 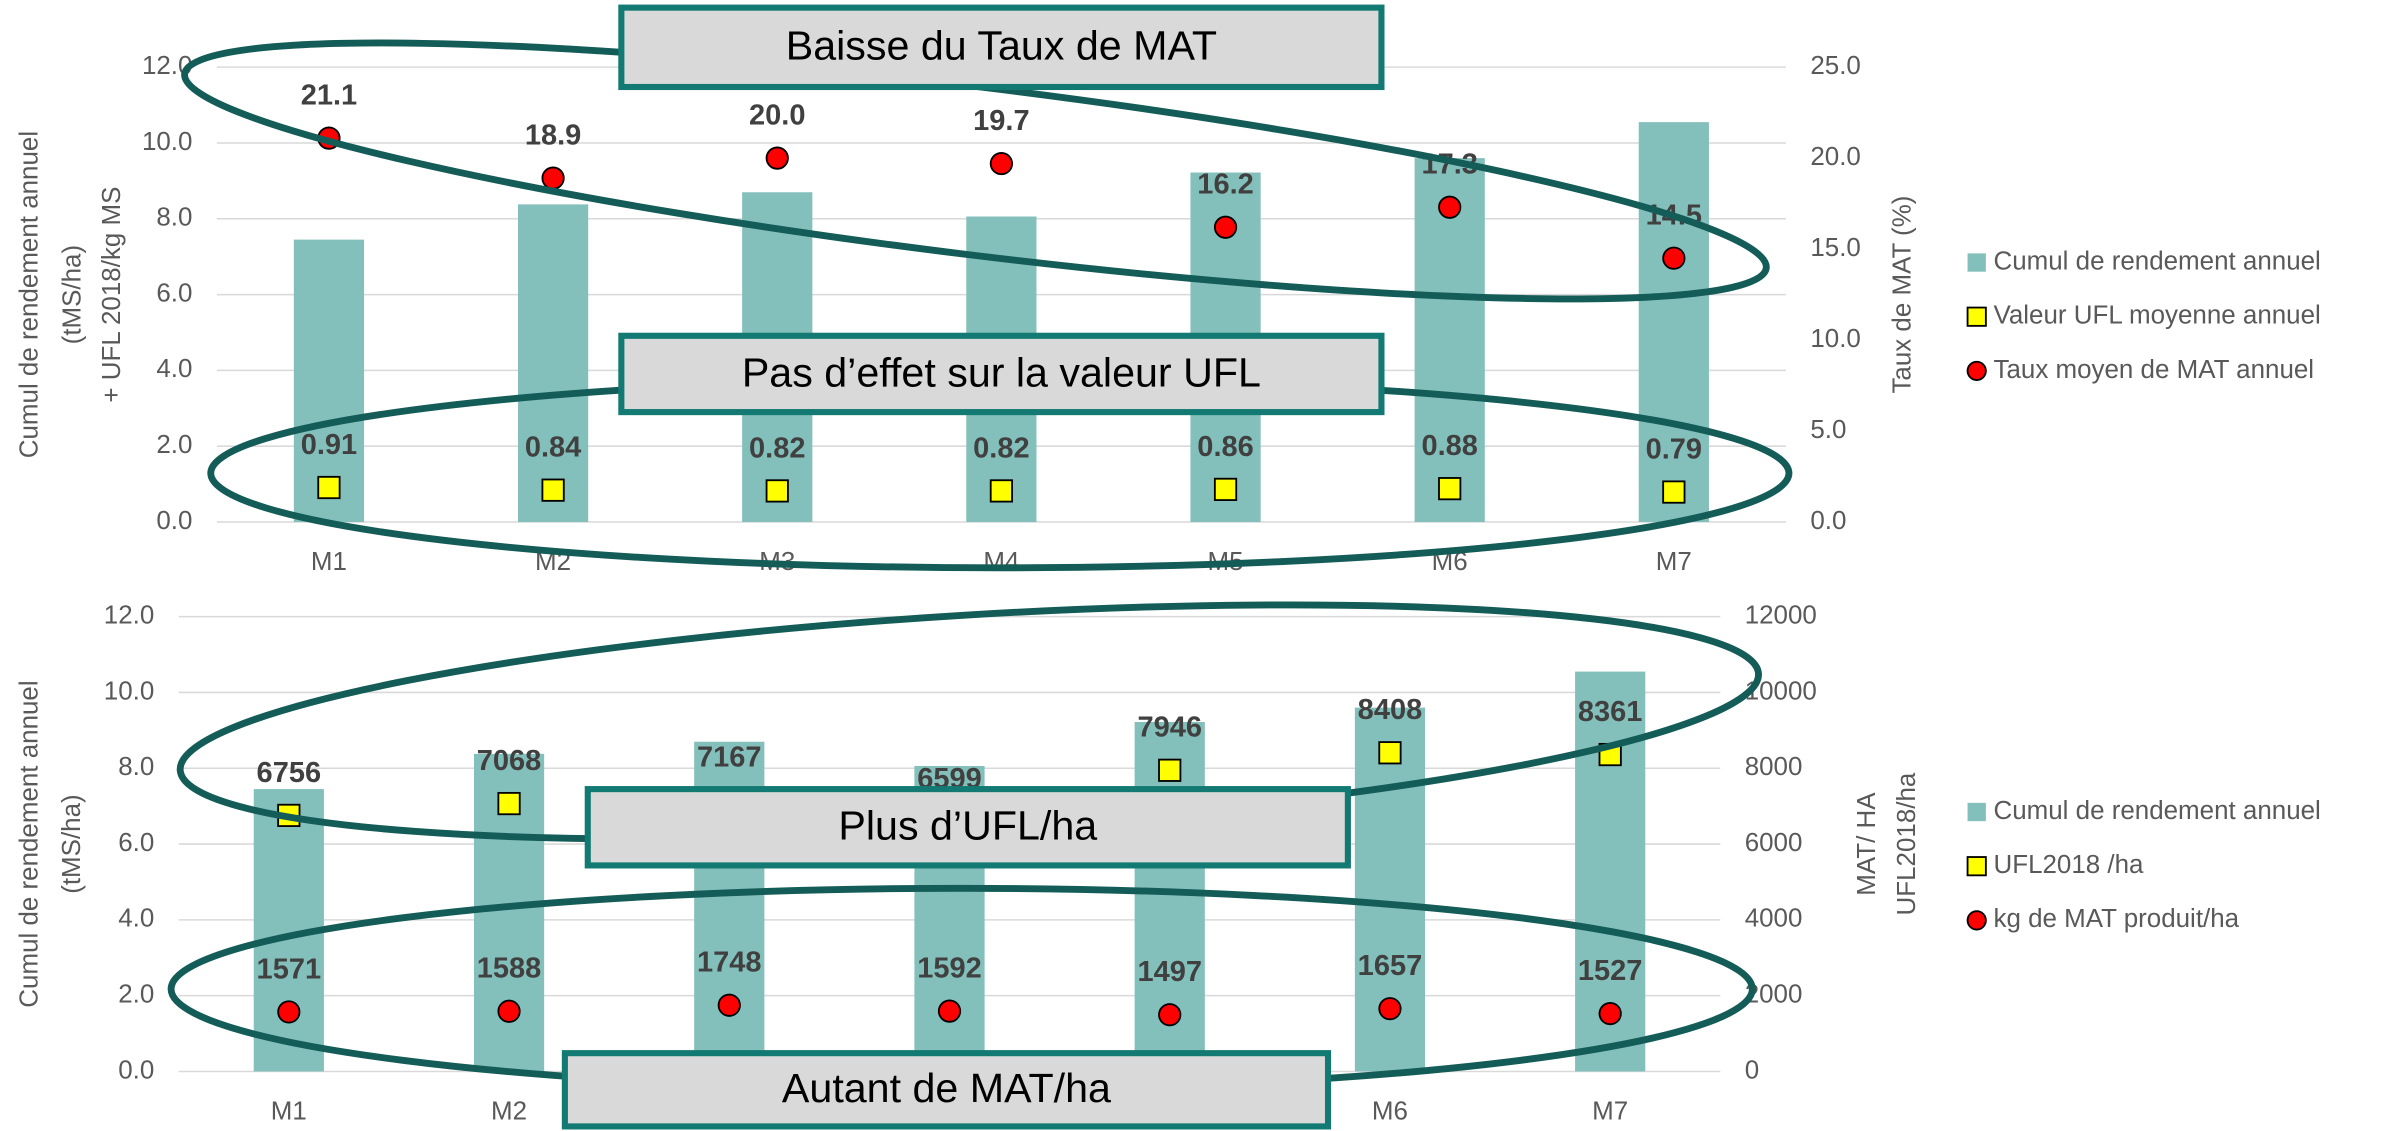 I want to click on y2-axis-title: UFL2018/ha, so click(x=1907, y=843).